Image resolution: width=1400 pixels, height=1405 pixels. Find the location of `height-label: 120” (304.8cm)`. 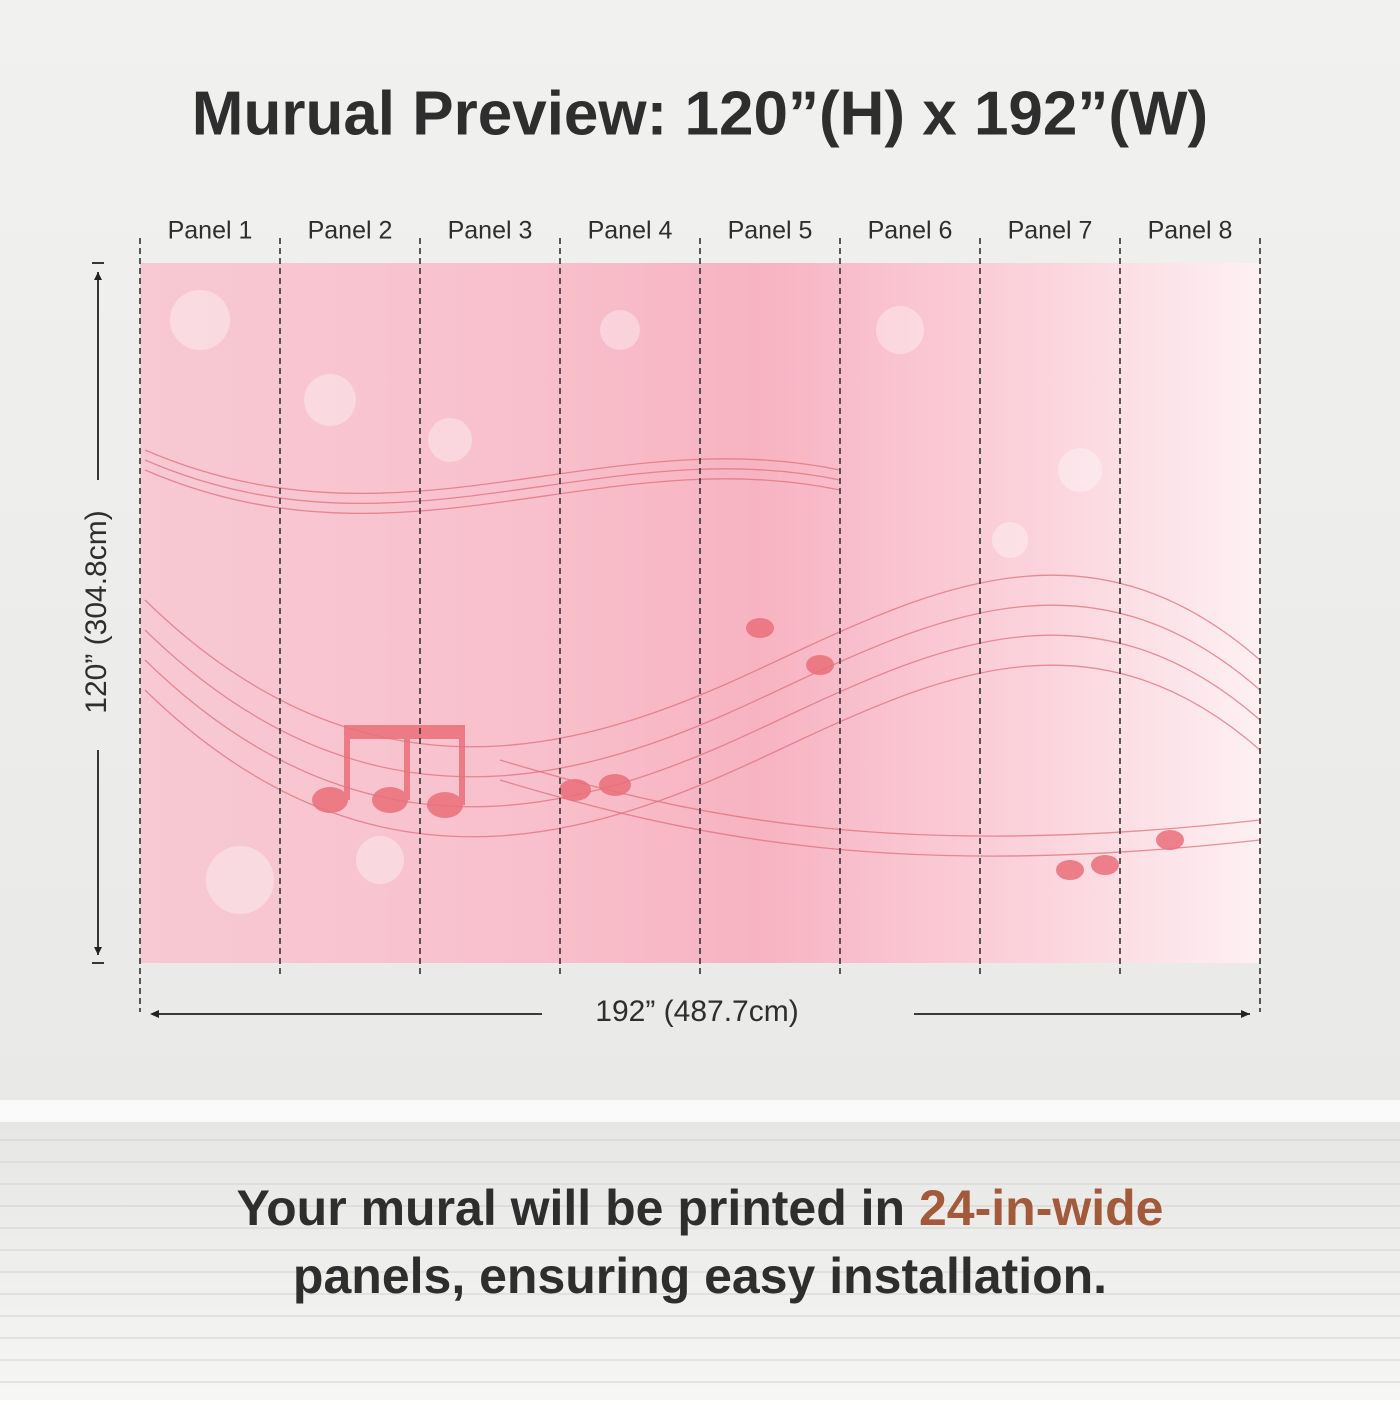

height-label: 120” (304.8cm) is located at coordinates (96, 611).